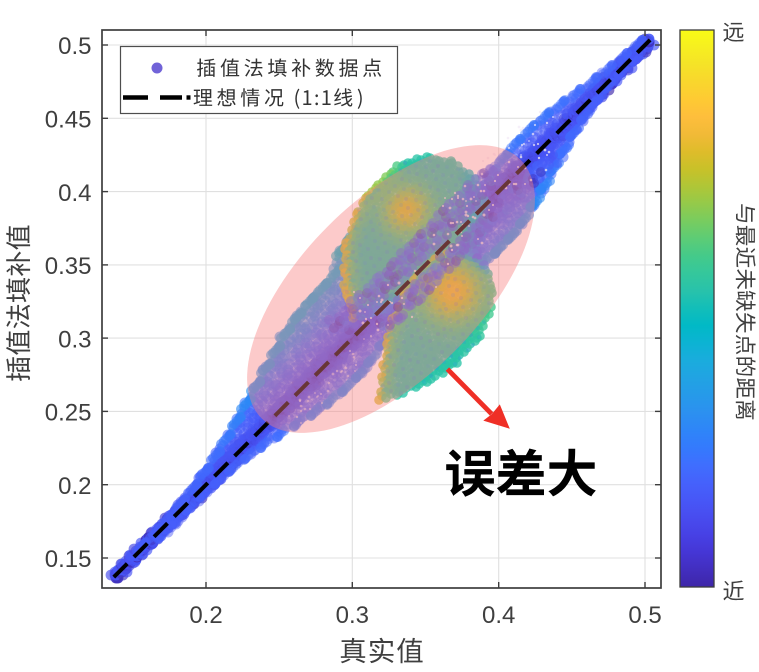 This screenshot has height=672, width=759. What do you see at coordinates (68, 413) in the screenshot?
I see `svg-text: 0.25` at bounding box center [68, 413].